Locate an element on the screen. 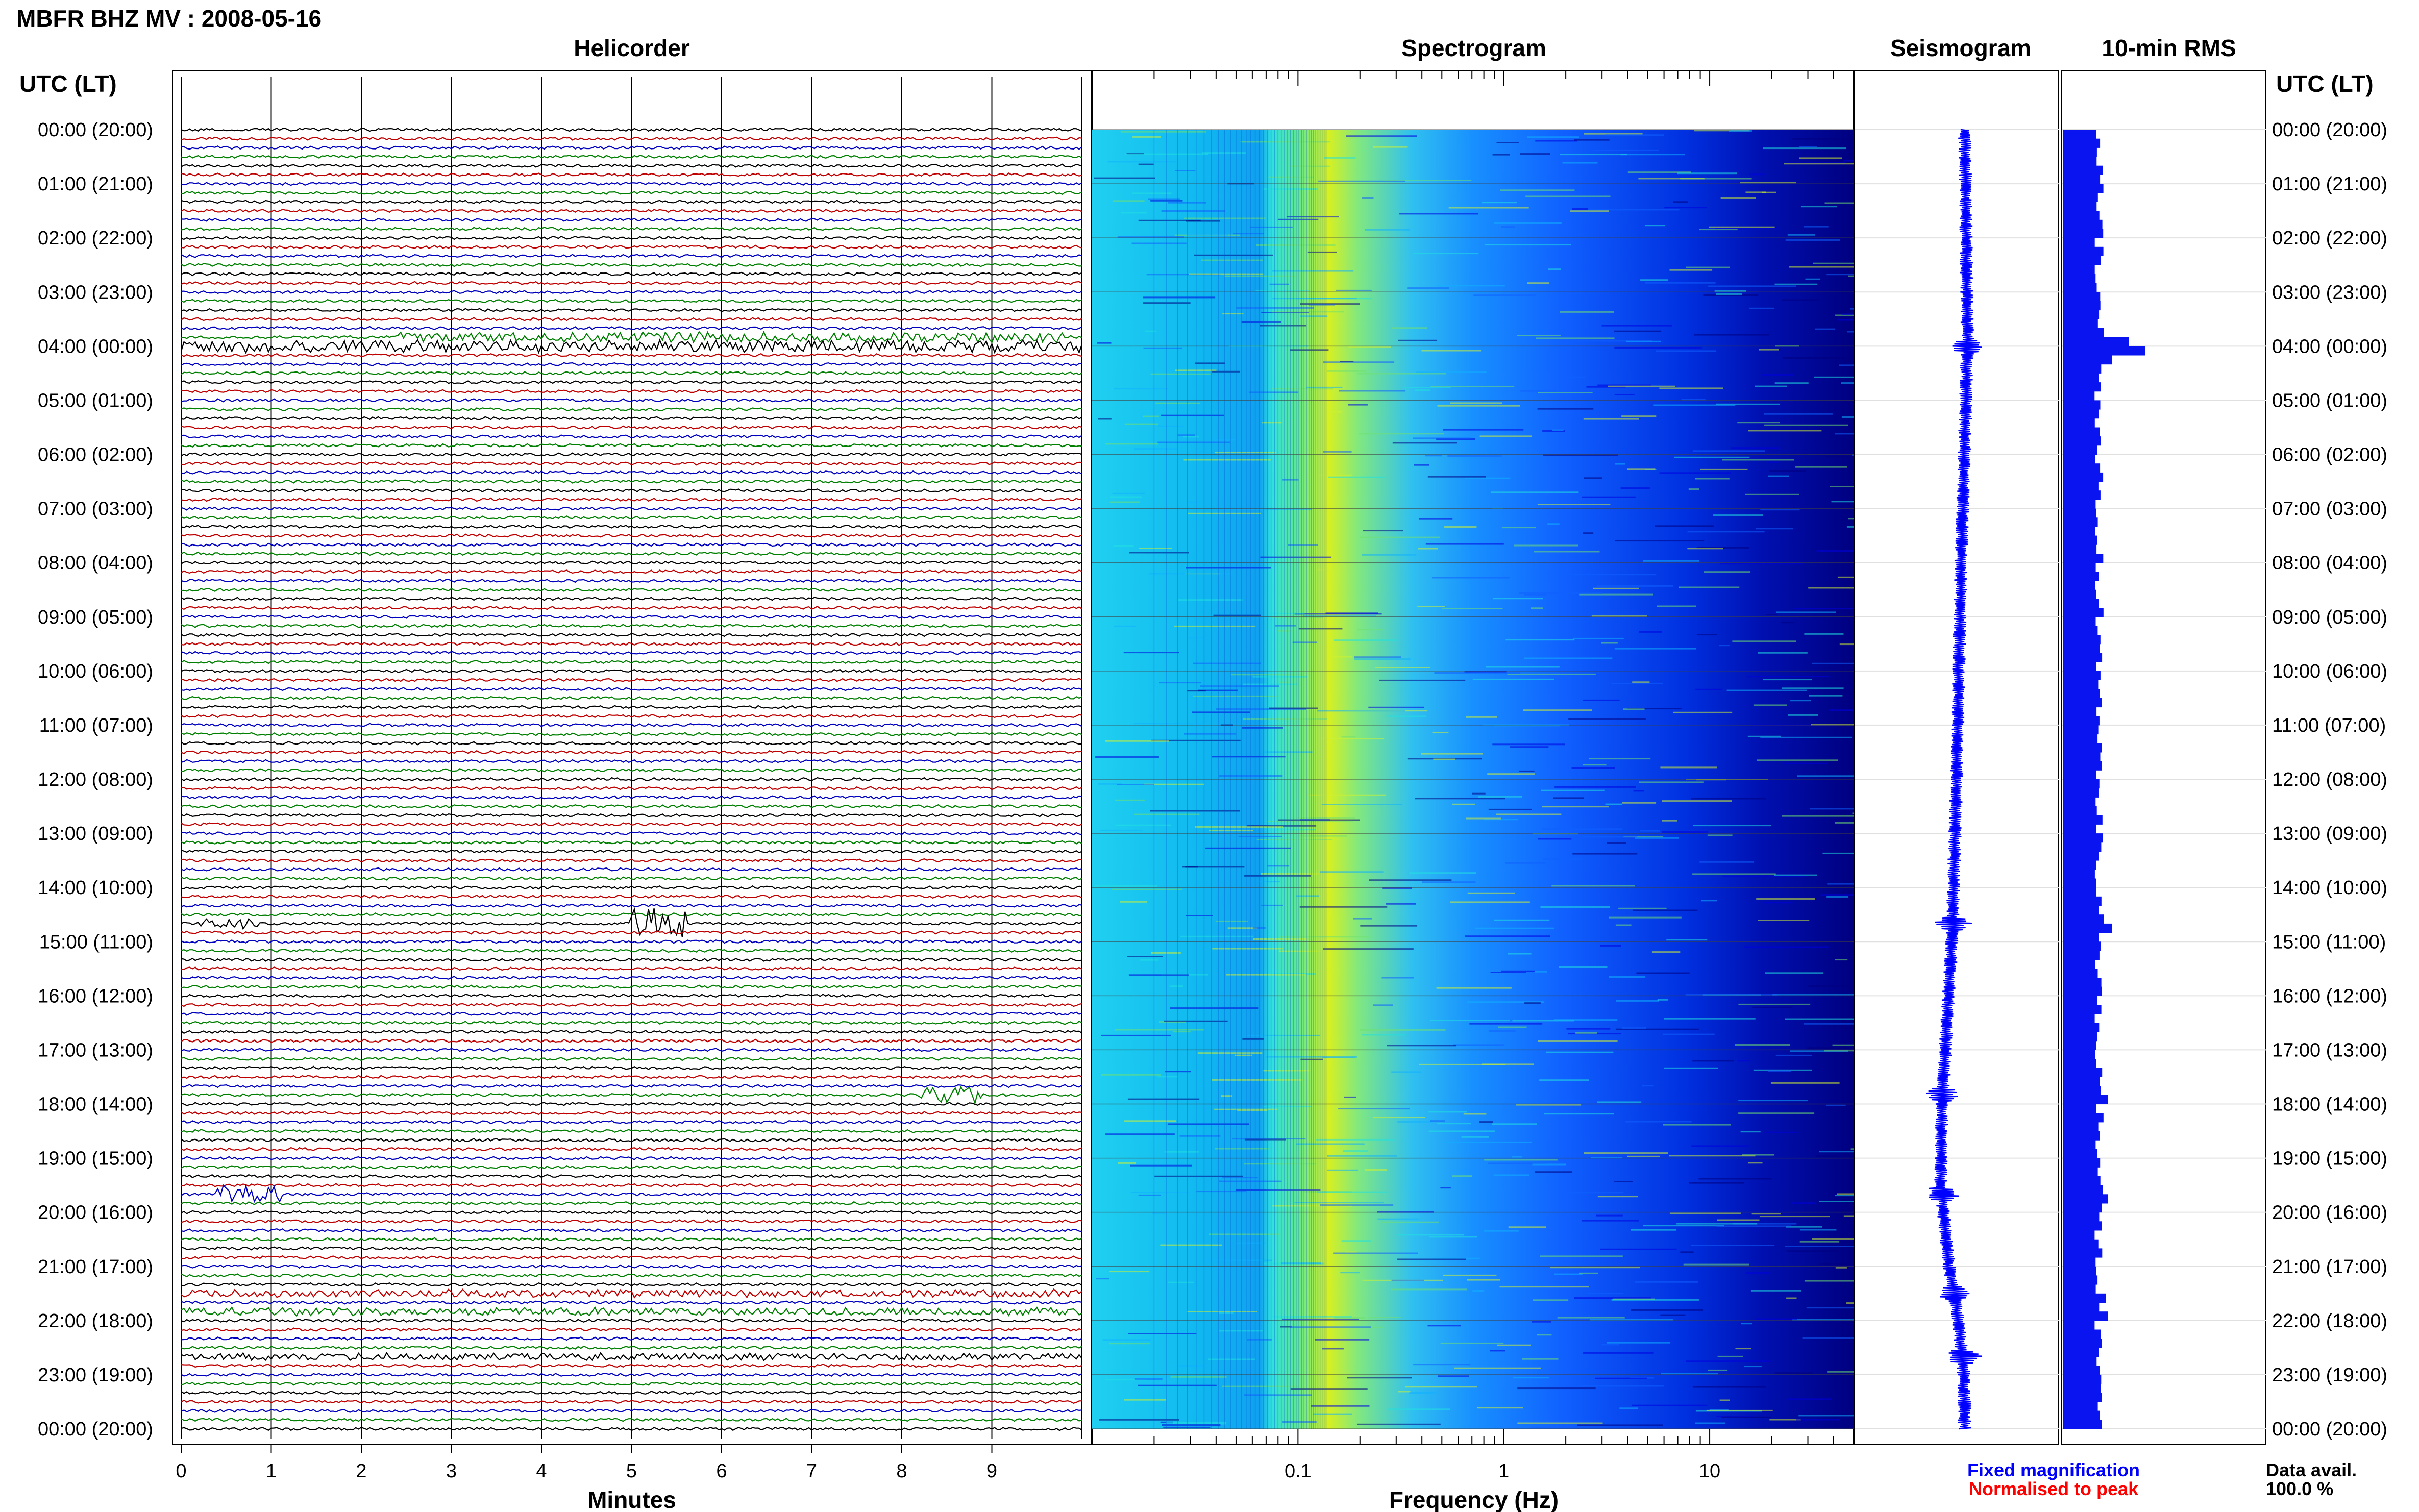 Image resolution: width=2419 pixels, height=1512 pixels. hour-label-right: 10:00 (06:00) is located at coordinates (2329, 671).